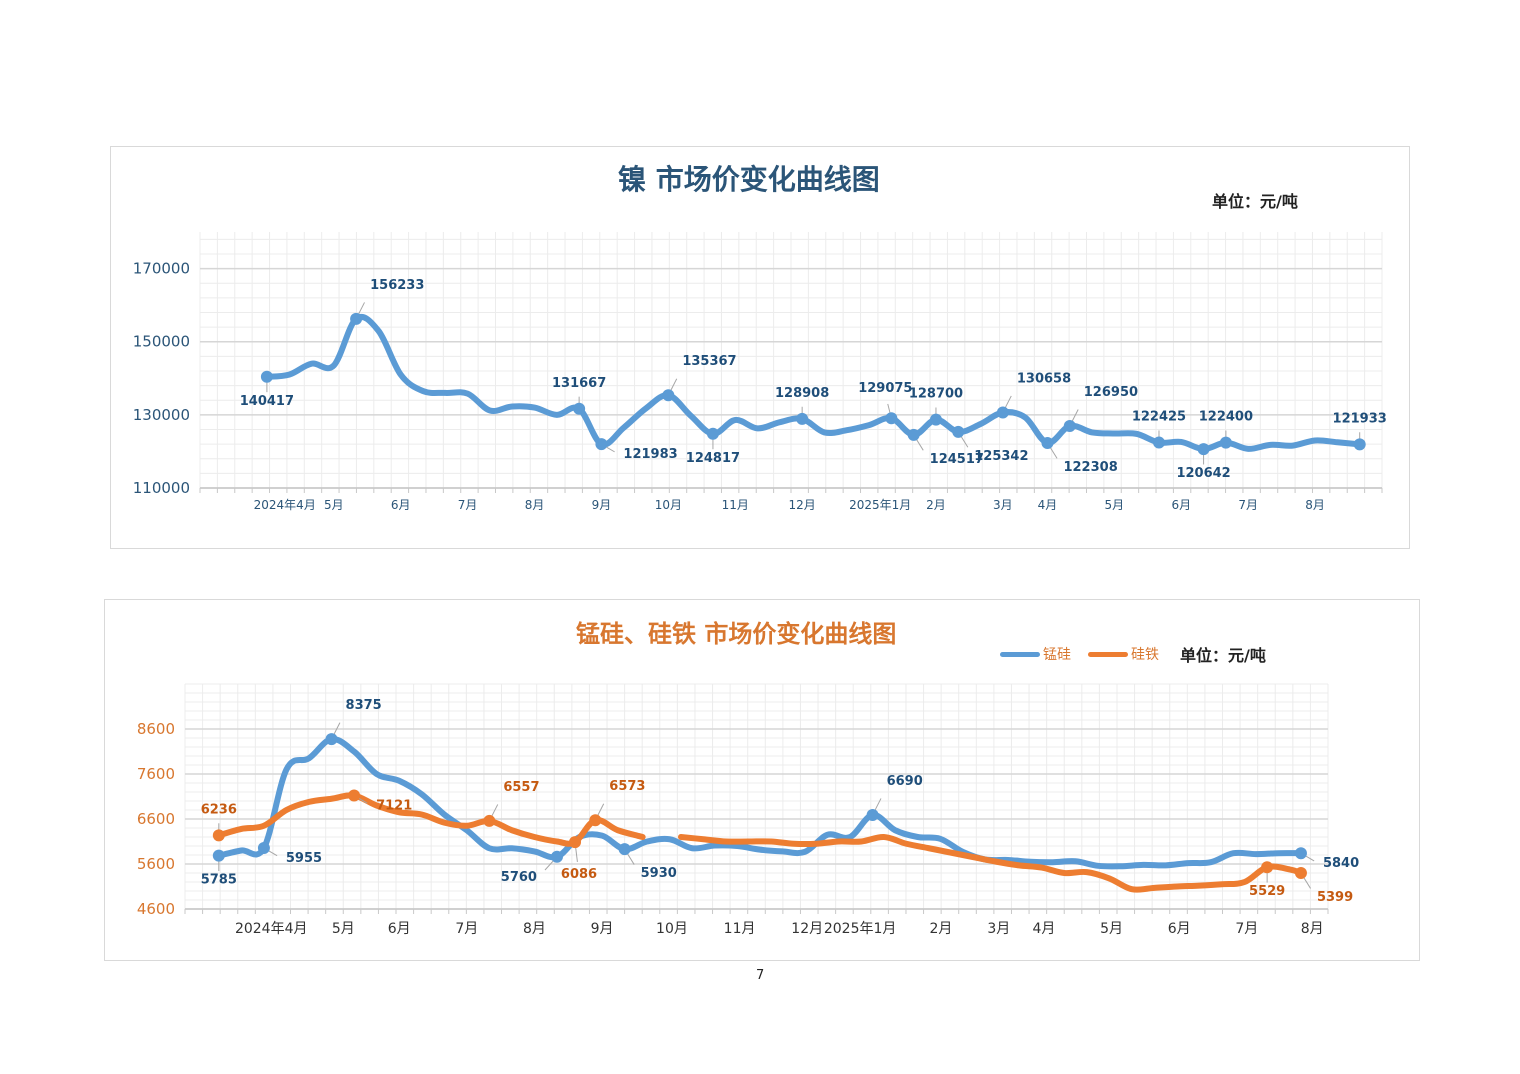 This screenshot has height=1074, width=1520. I want to click on chart-0-data-label: 124817, so click(713, 458).